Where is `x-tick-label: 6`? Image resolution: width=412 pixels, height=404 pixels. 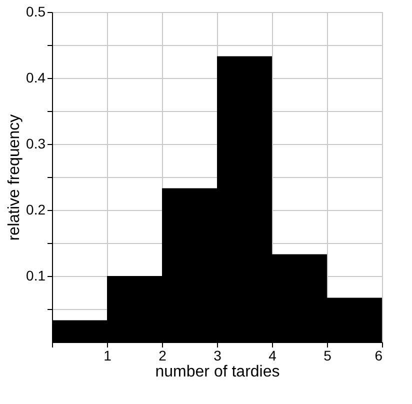
x-tick-label: 6 is located at coordinates (378, 356).